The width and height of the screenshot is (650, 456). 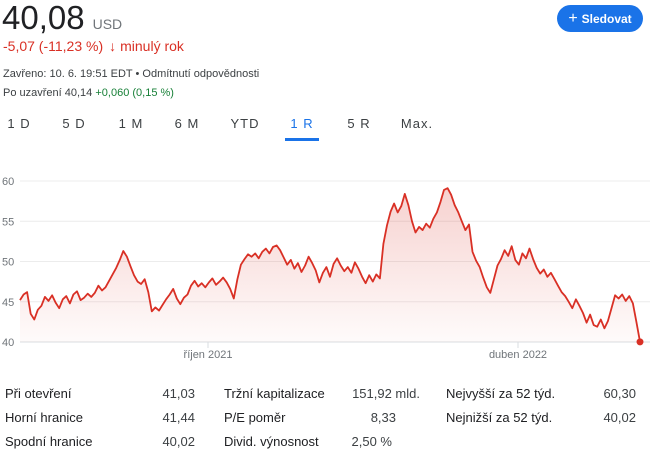 What do you see at coordinates (365, 351) in the screenshot?
I see `x-axis-labels: říjen 2021 duben 2022` at bounding box center [365, 351].